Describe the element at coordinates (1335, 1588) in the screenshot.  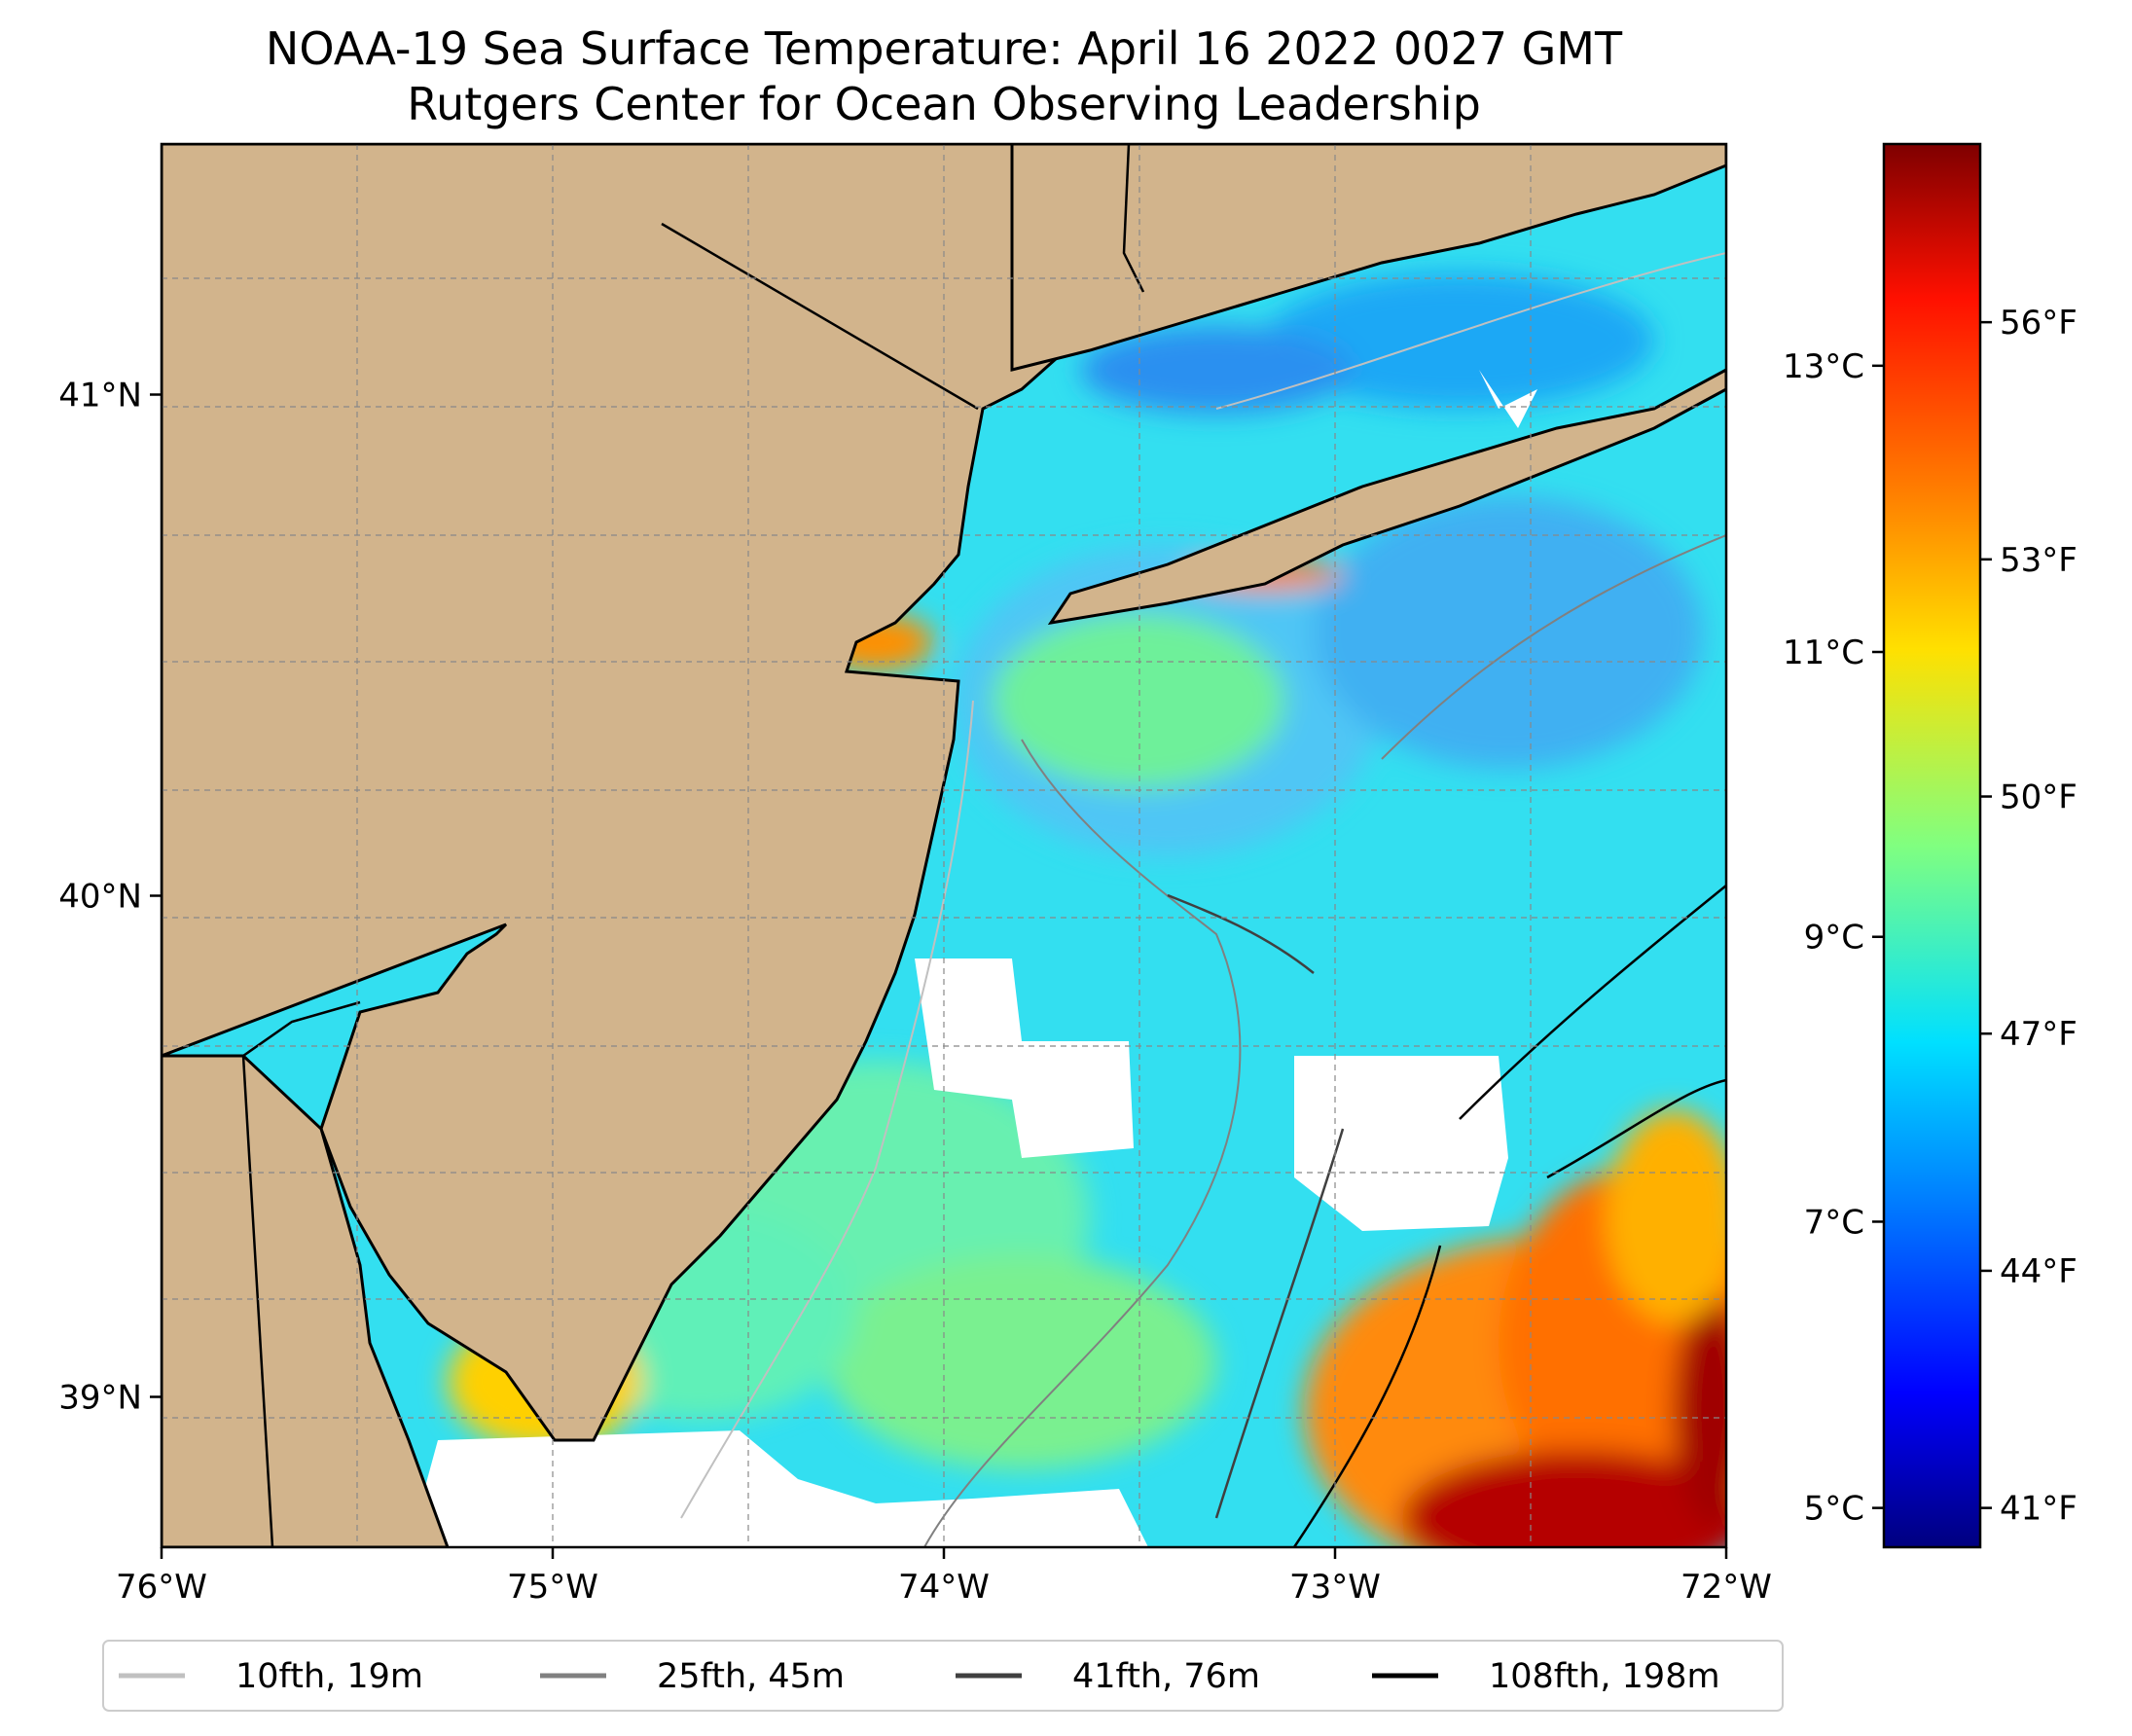
I see `x-tick-label: 73°W` at that location.